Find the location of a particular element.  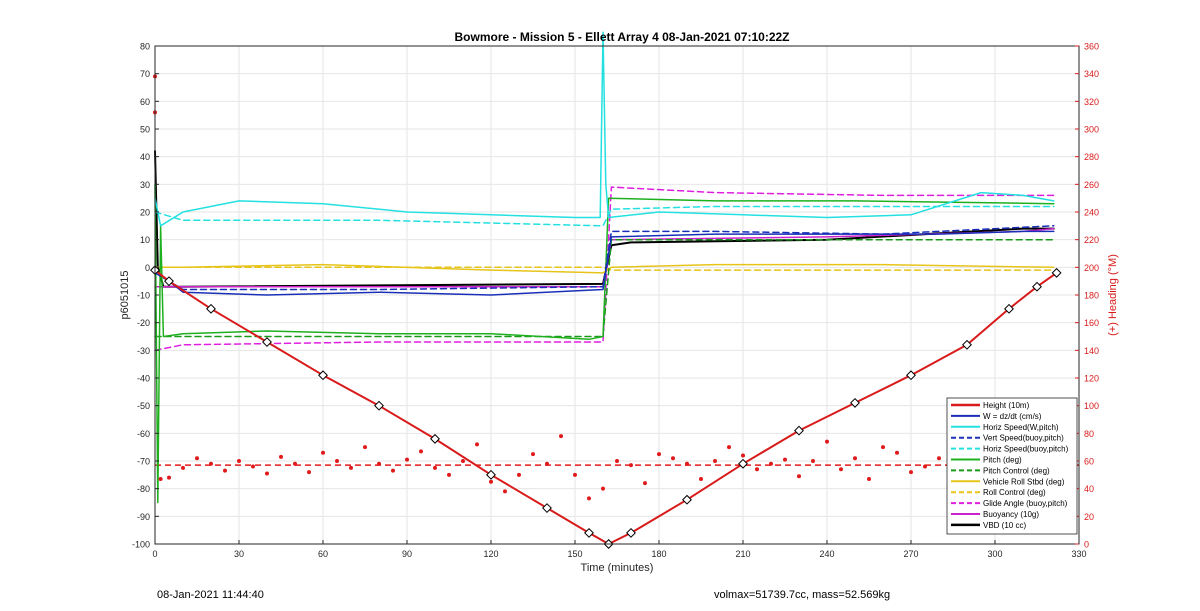

right-tick-label: 40 is located at coordinates (1089, 489).